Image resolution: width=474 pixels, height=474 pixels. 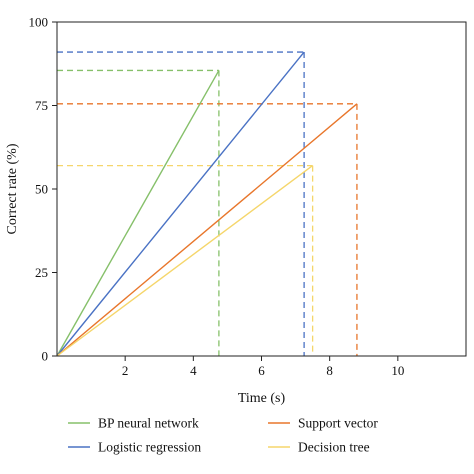 I want to click on y-tick-label: 75, so click(x=41, y=105).